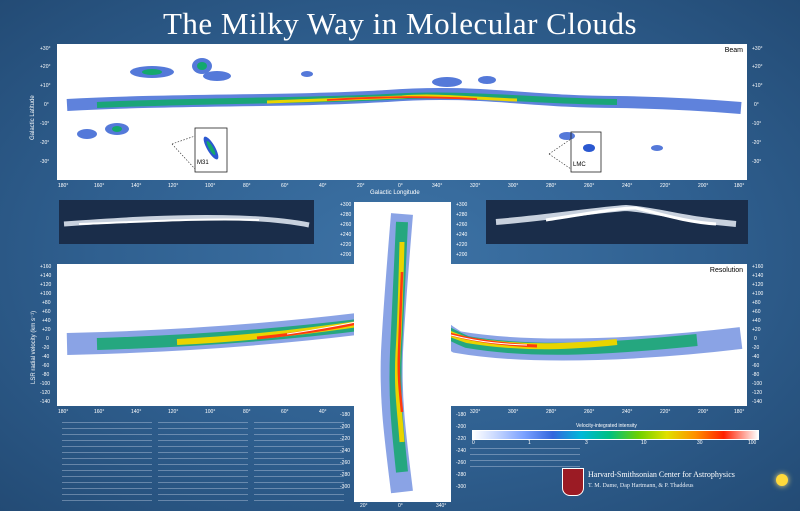 The image size is (800, 511). Describe the element at coordinates (589, 186) in the screenshot. I see `lon-tick: 260°` at that location.